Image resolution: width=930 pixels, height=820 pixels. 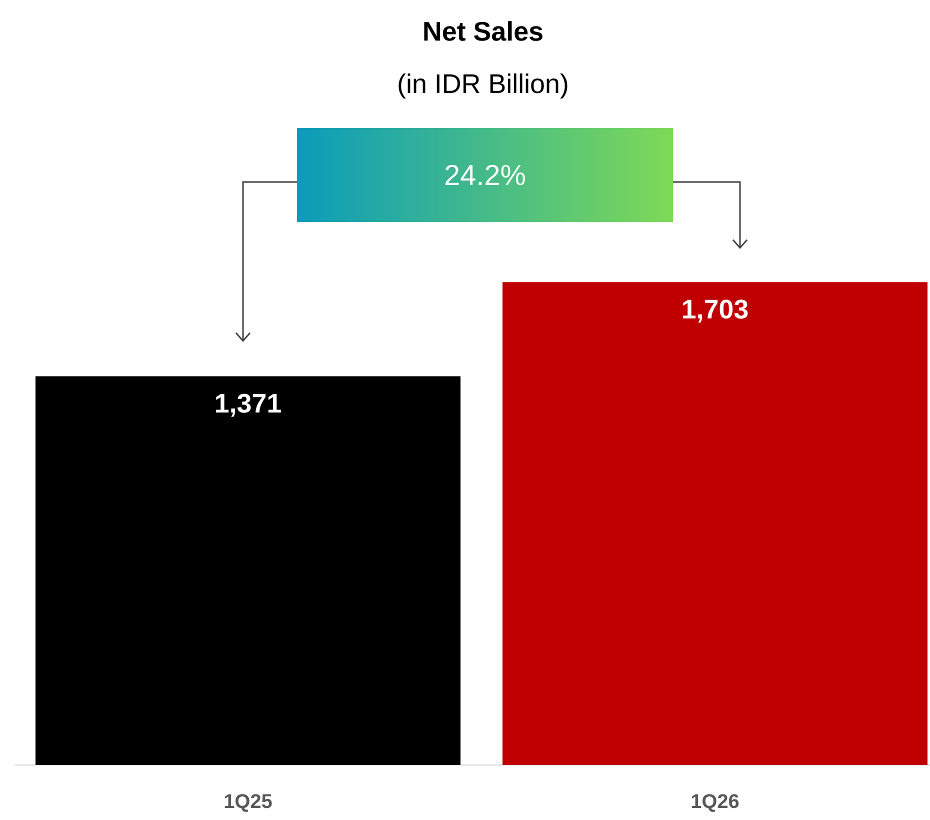 What do you see at coordinates (715, 803) in the screenshot?
I see `x-tick-label: 1Q26` at bounding box center [715, 803].